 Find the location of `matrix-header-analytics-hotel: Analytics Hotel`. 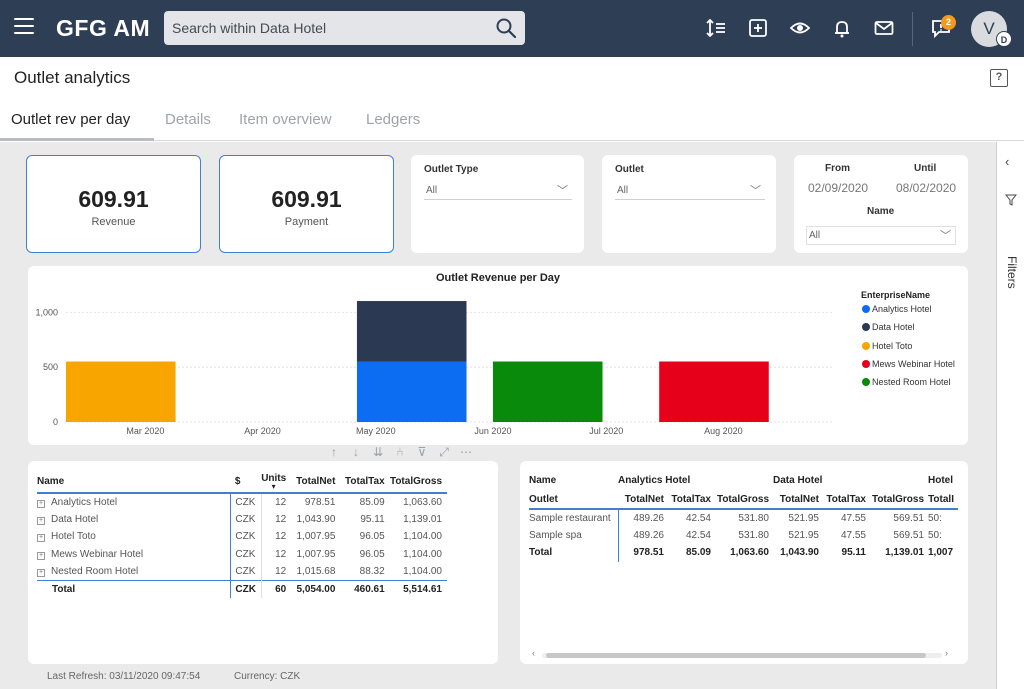

matrix-header-analytics-hotel: Analytics Hotel is located at coordinates (654, 480).